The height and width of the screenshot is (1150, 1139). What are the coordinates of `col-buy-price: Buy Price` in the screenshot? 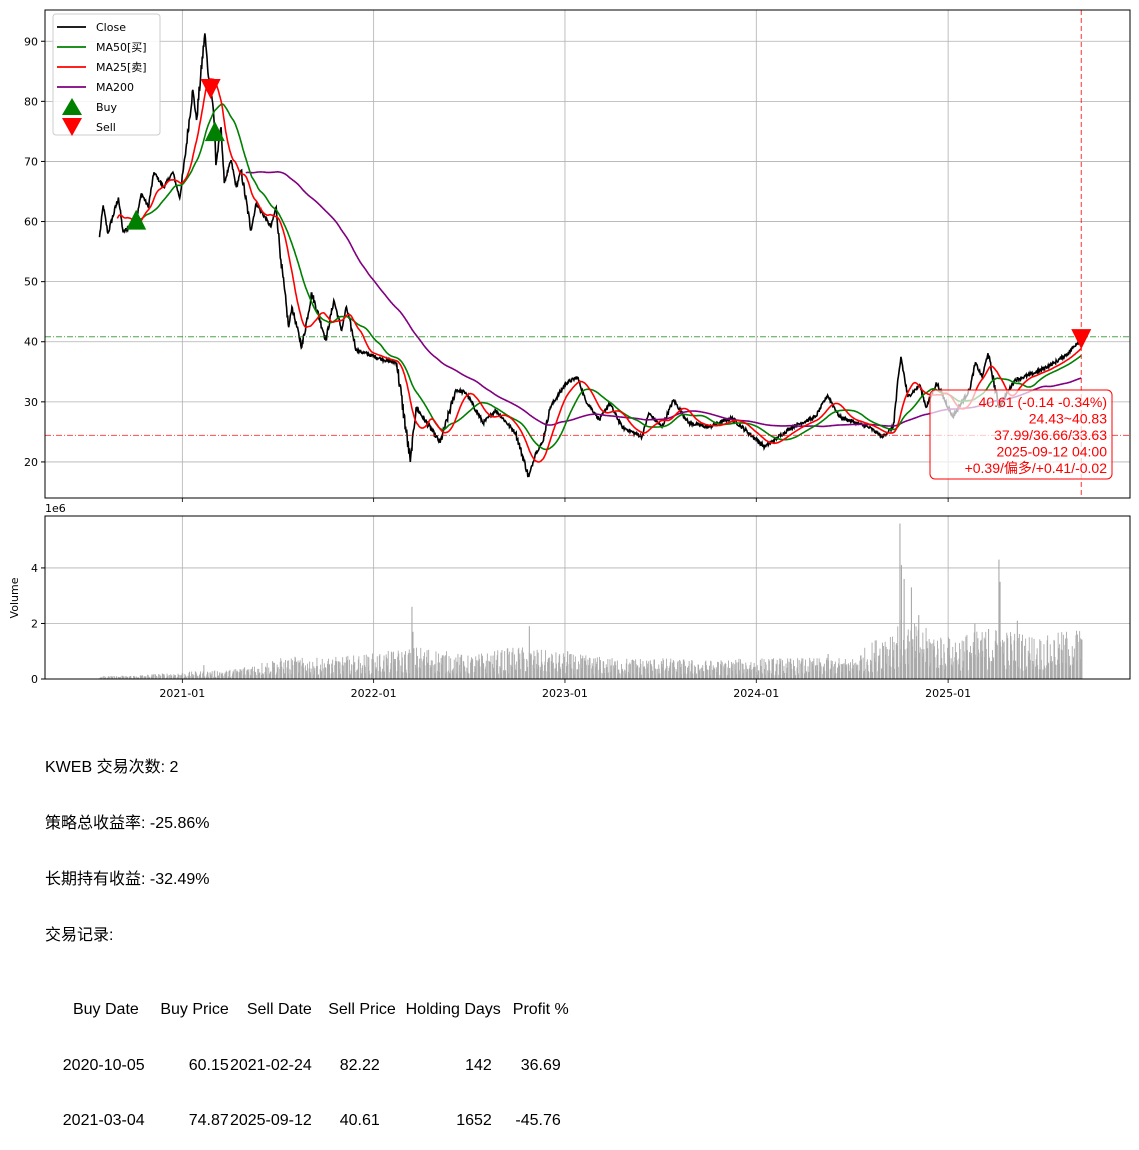 It's located at (194, 1009).